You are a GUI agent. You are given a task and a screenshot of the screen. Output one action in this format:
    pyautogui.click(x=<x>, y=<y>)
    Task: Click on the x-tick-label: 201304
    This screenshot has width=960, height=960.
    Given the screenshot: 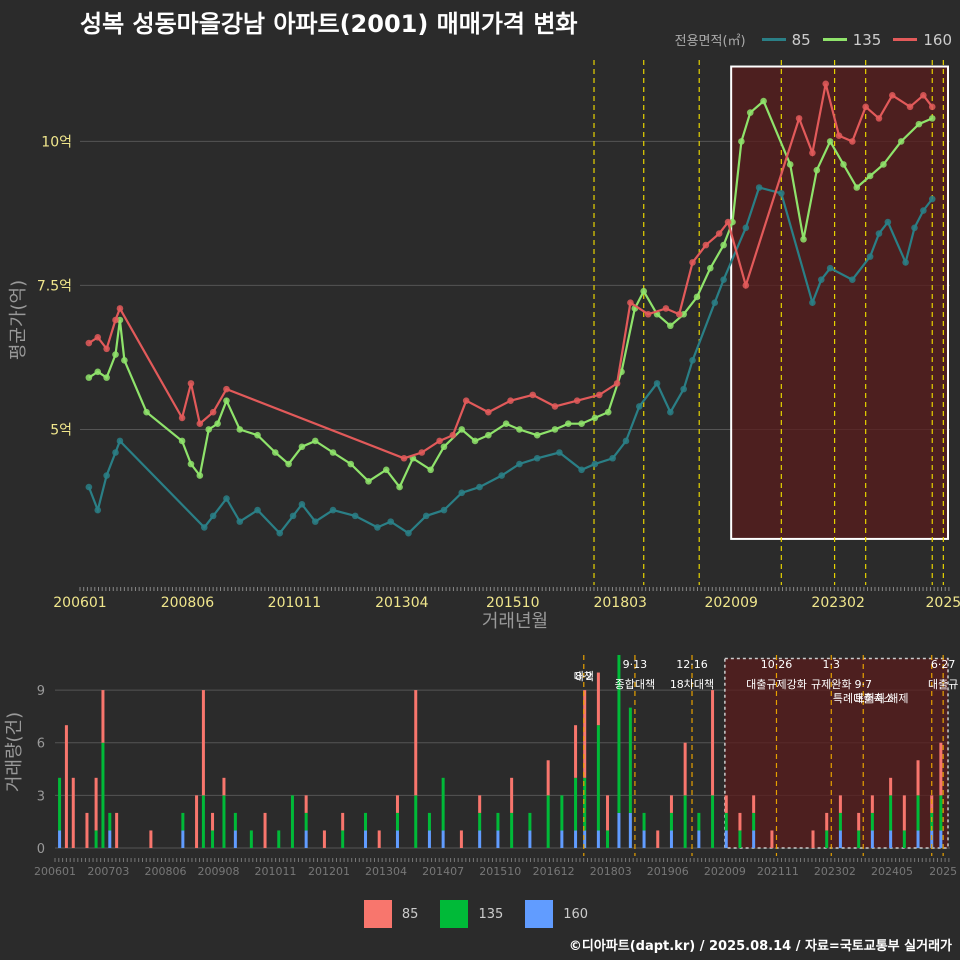 What is the action you would take?
    pyautogui.click(x=402, y=603)
    